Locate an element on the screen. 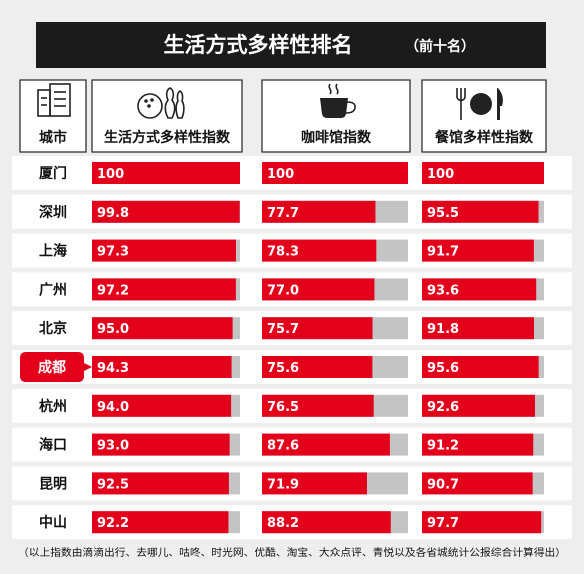  category-label: 北京 is located at coordinates (53, 328).